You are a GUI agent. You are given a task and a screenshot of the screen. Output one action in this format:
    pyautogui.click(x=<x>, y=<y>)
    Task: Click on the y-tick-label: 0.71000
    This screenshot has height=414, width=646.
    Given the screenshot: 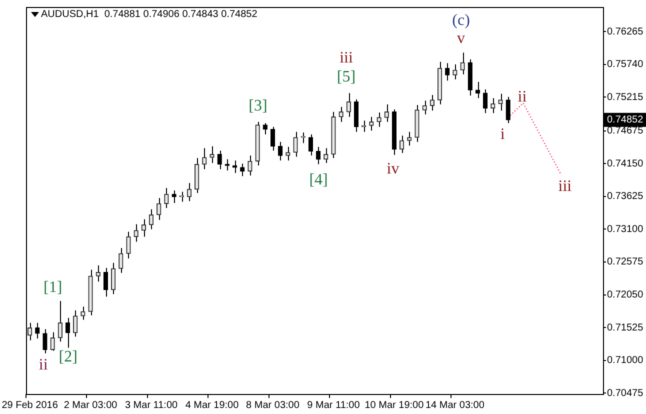 What is the action you would take?
    pyautogui.click(x=625, y=360)
    